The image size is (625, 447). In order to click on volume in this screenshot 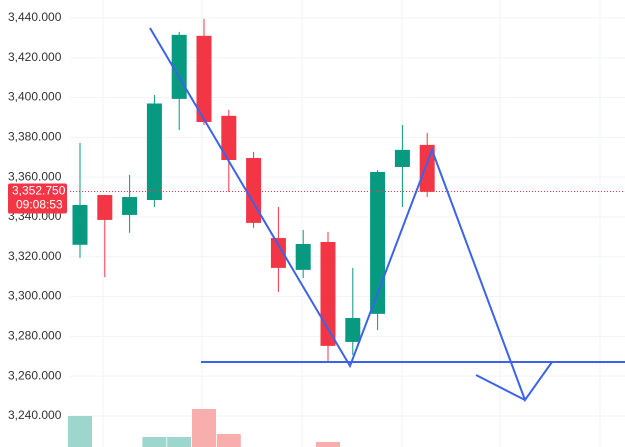, I will do `click(204, 428)`.